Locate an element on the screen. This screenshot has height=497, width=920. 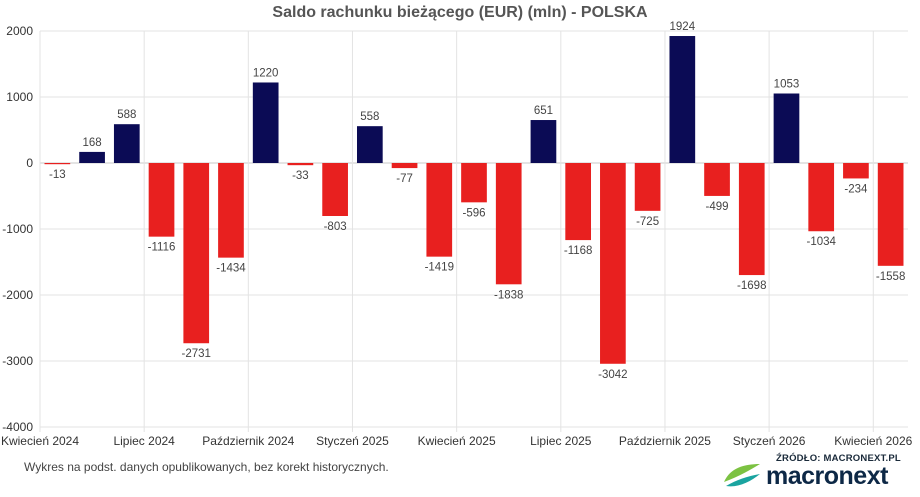
data-label-2025-03: -1419 is located at coordinates (439, 268).